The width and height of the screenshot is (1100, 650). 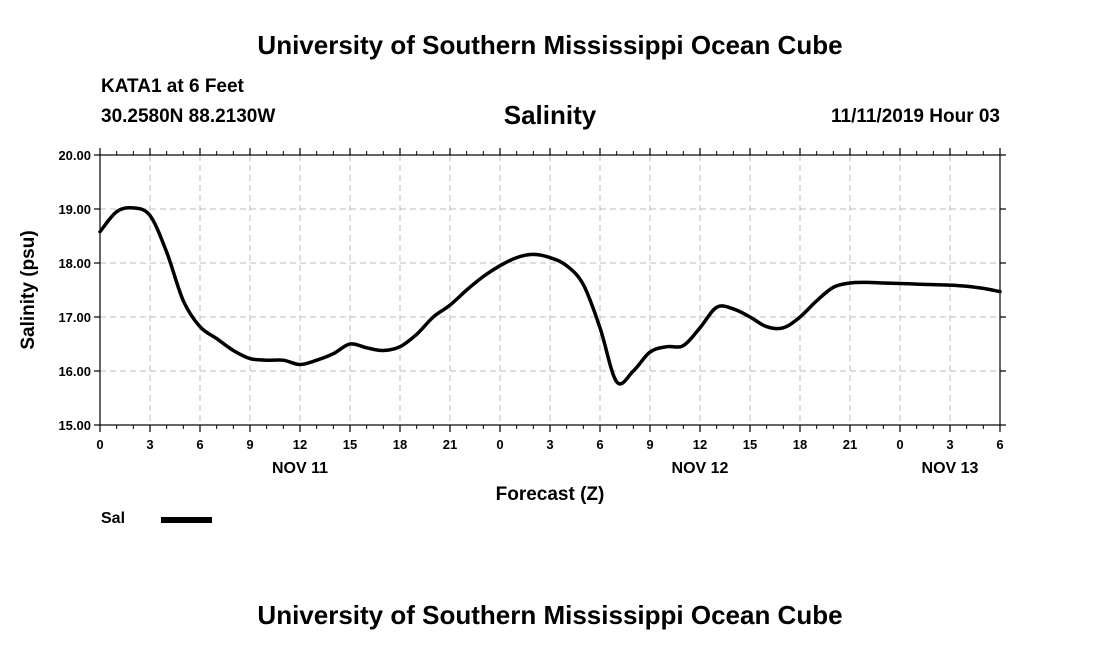 What do you see at coordinates (74, 371) in the screenshot?
I see `y-tick-label: 16.00` at bounding box center [74, 371].